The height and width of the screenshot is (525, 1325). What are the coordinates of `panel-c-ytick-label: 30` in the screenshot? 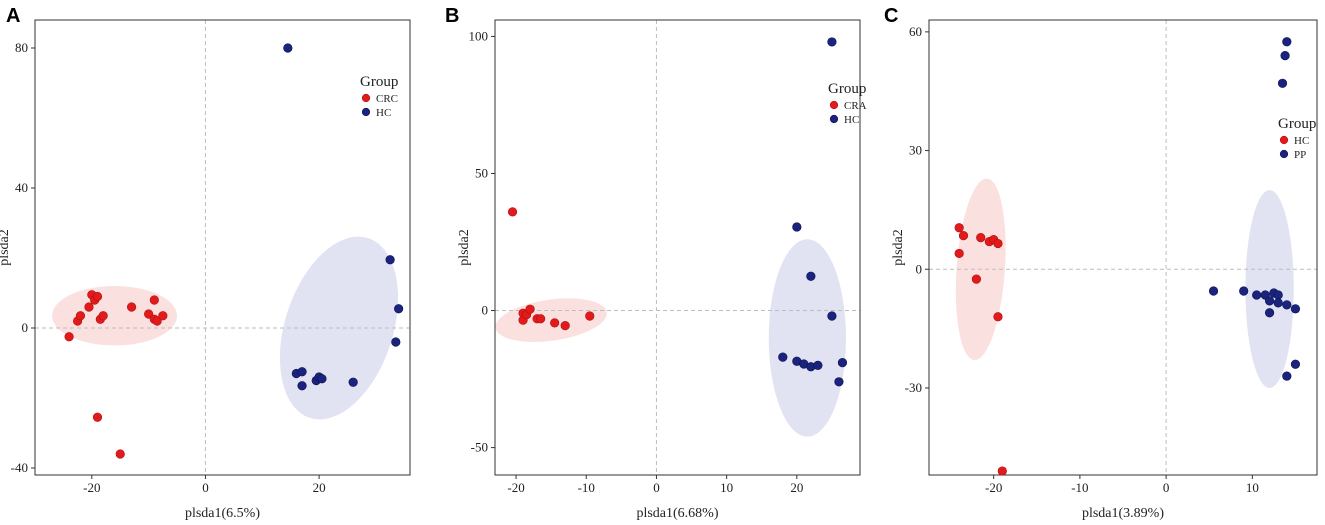 It's located at (915, 150).